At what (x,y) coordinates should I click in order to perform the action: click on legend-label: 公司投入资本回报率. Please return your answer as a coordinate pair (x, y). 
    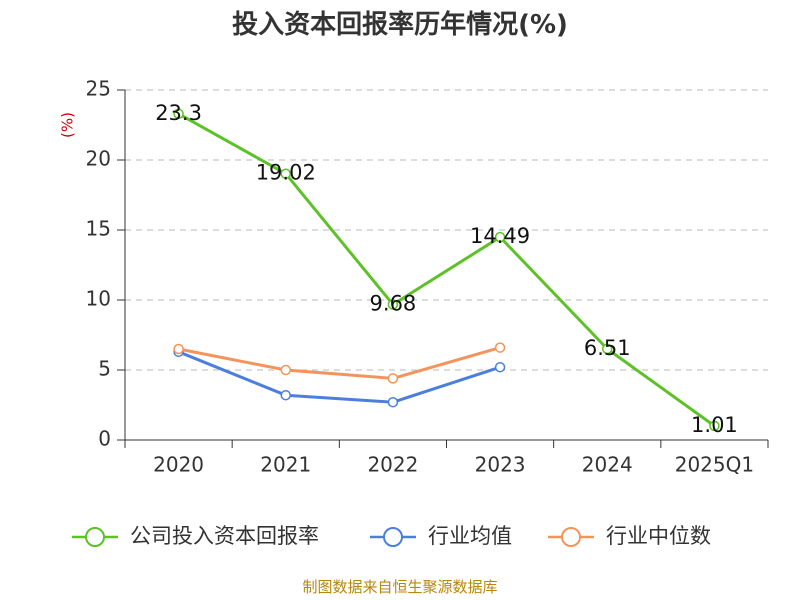
    Looking at the image, I should click on (224, 536).